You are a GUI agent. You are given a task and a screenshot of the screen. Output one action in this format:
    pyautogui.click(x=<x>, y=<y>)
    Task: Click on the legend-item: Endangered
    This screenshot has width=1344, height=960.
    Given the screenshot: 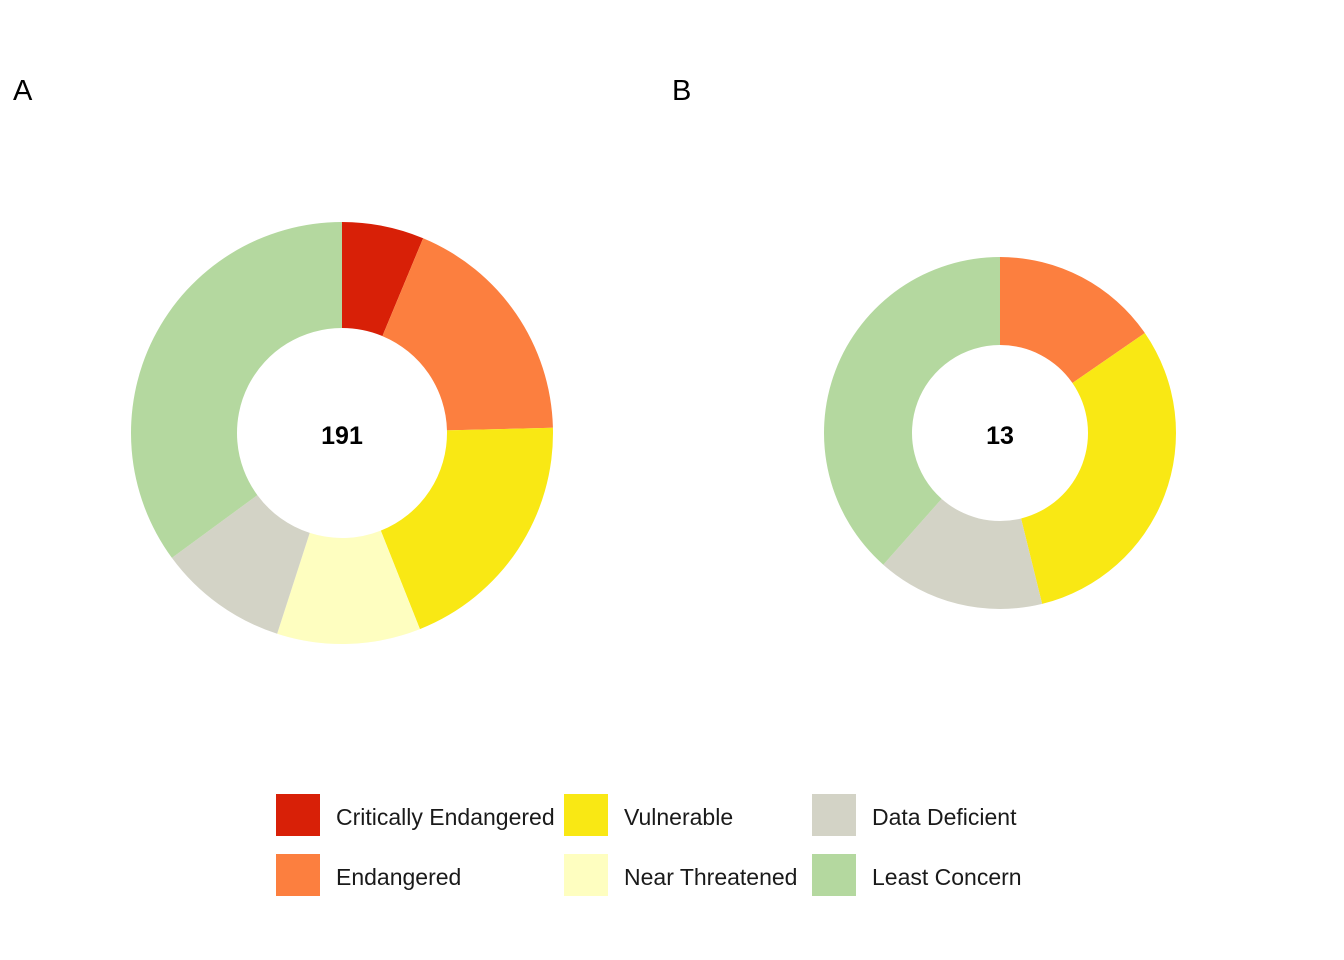 What is the action you would take?
    pyautogui.click(x=368, y=875)
    